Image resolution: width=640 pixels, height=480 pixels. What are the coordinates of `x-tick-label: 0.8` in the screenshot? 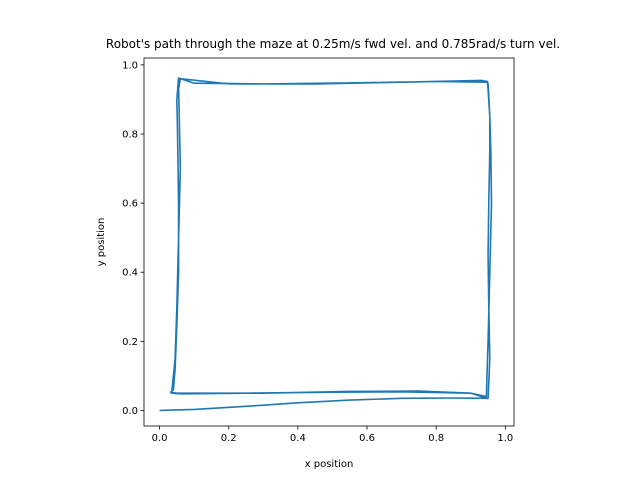 It's located at (436, 438).